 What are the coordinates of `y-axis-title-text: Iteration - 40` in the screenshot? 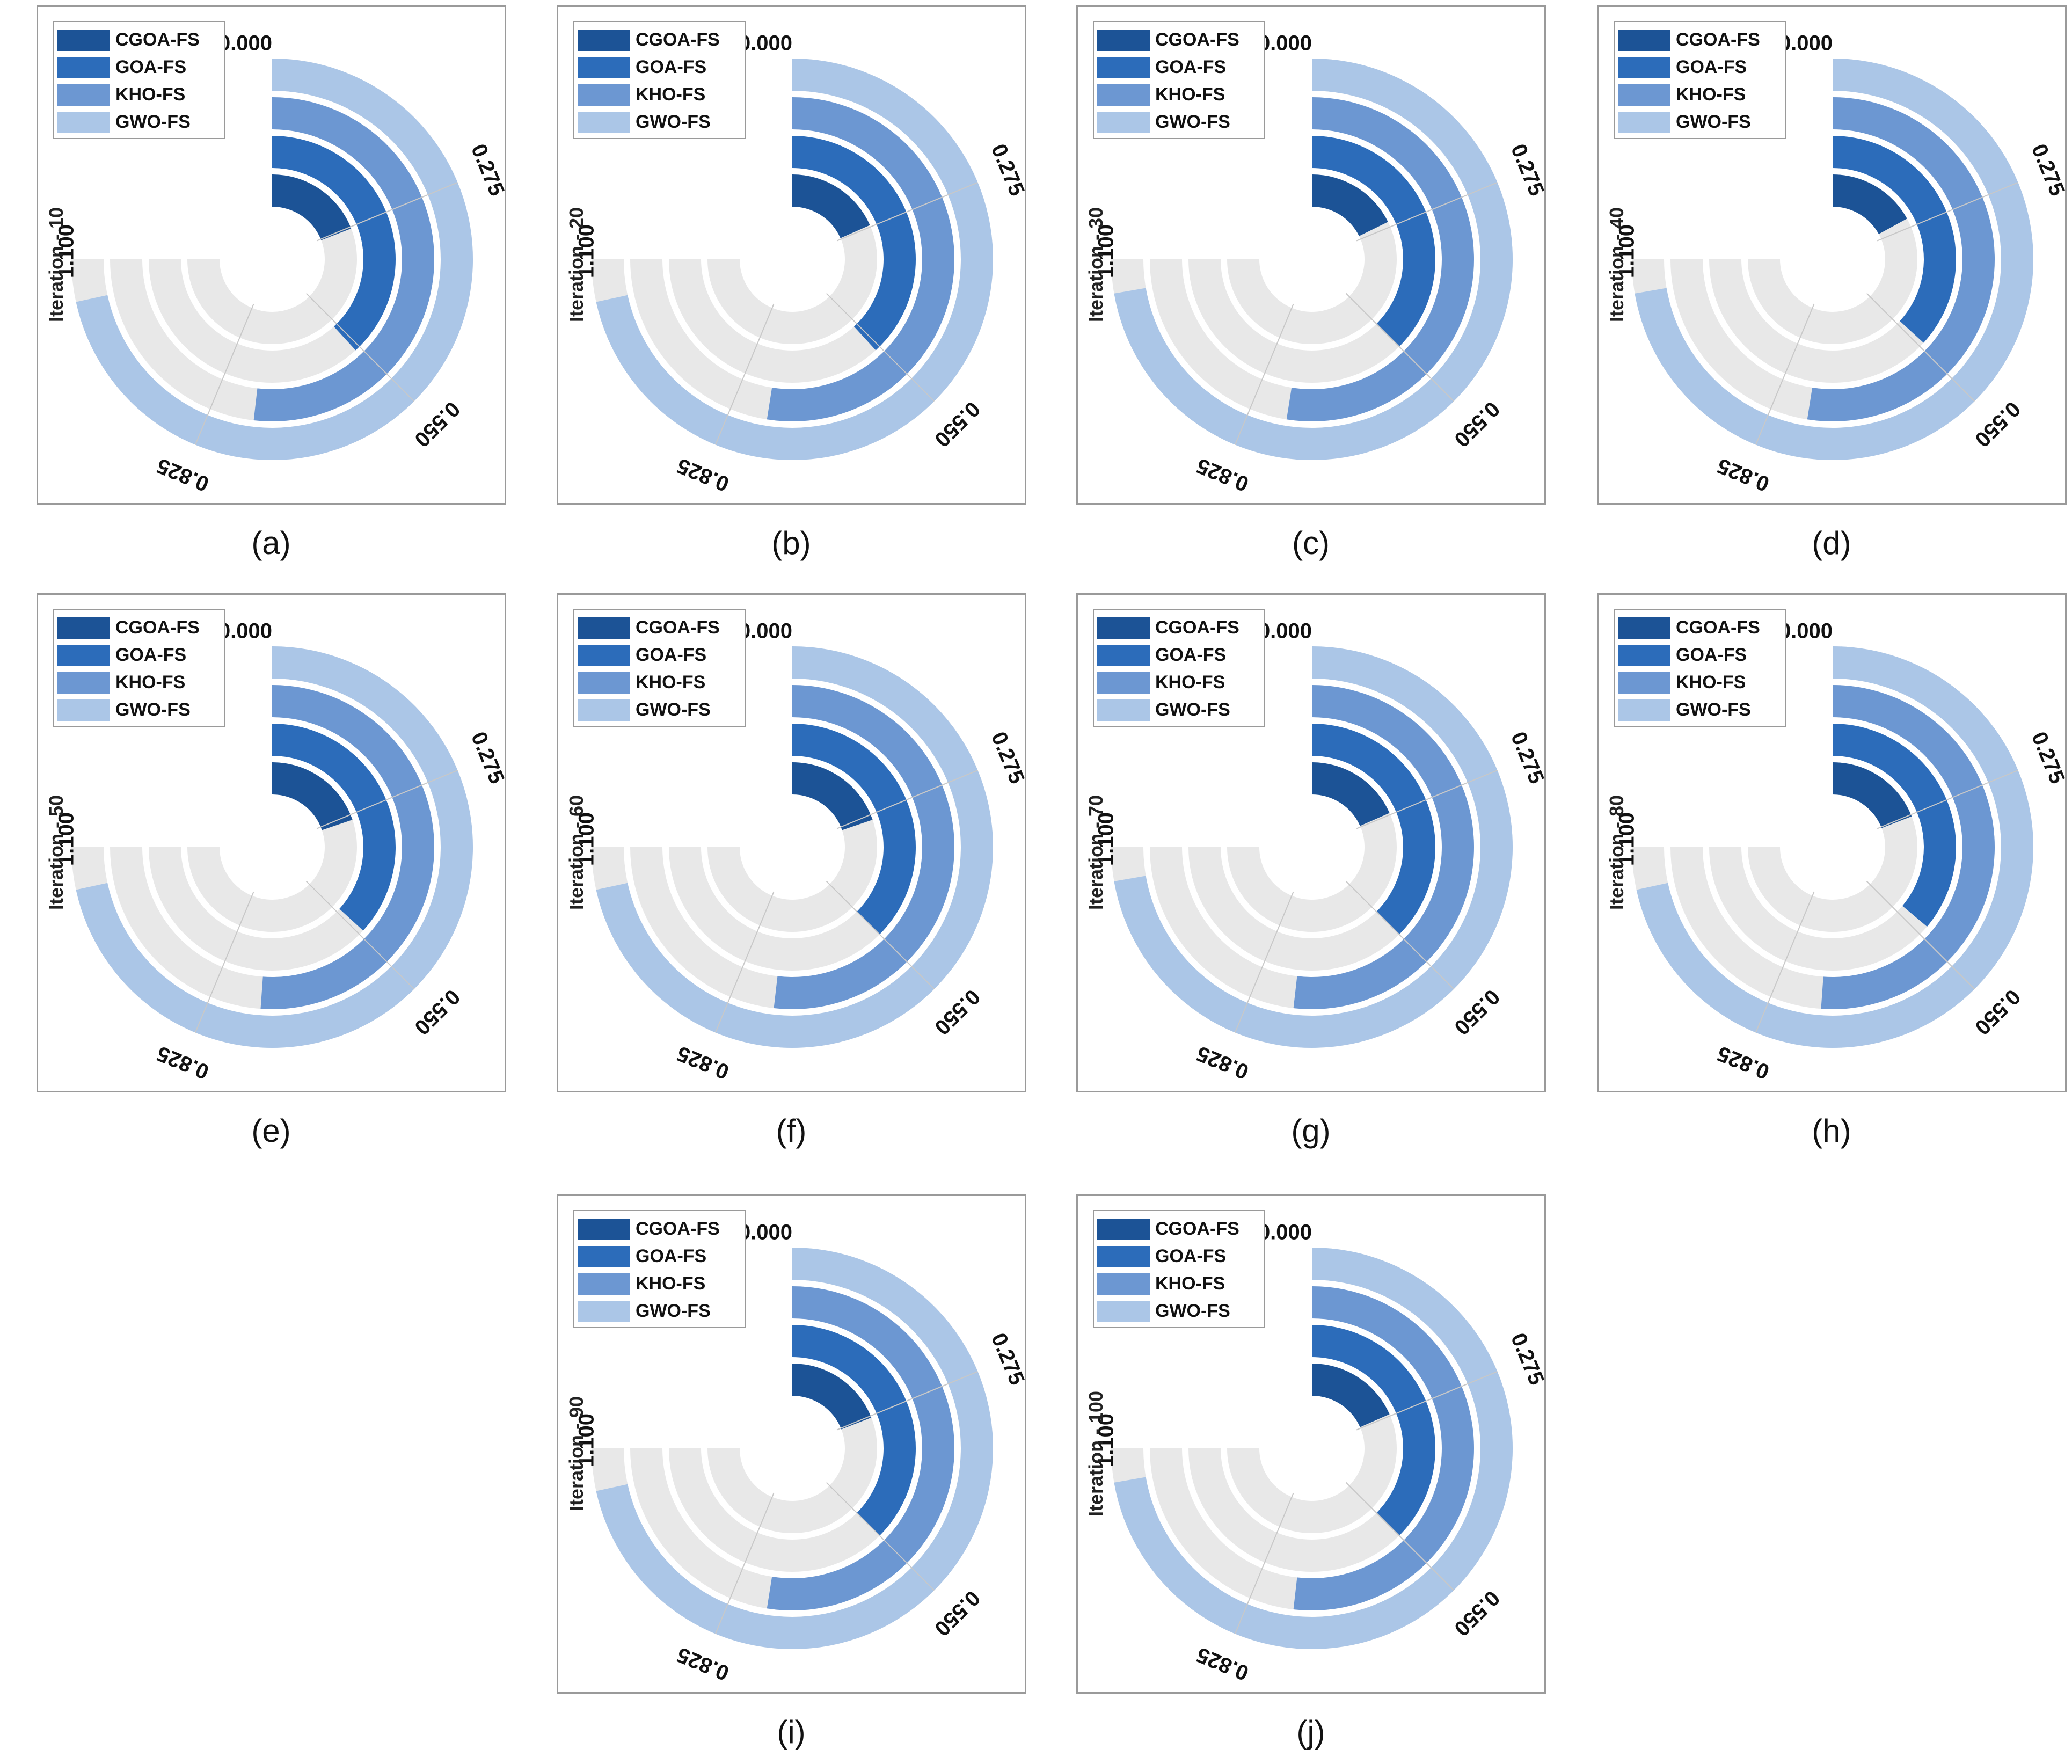 It's located at (1617, 265).